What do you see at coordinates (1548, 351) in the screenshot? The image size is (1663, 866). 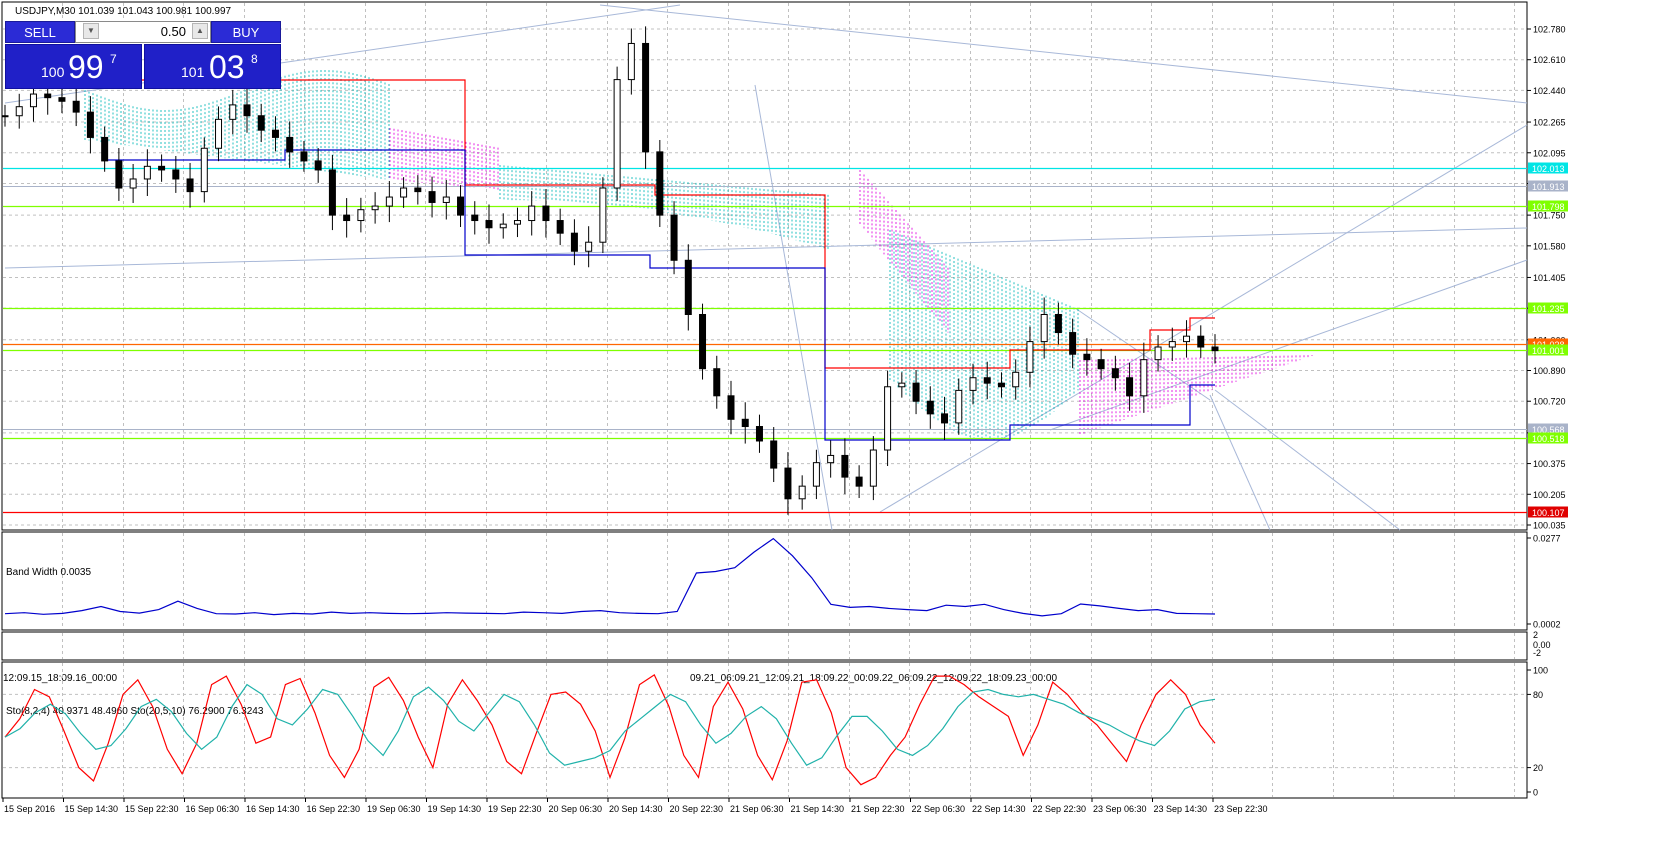 I see `price-label-5: 101.001` at bounding box center [1548, 351].